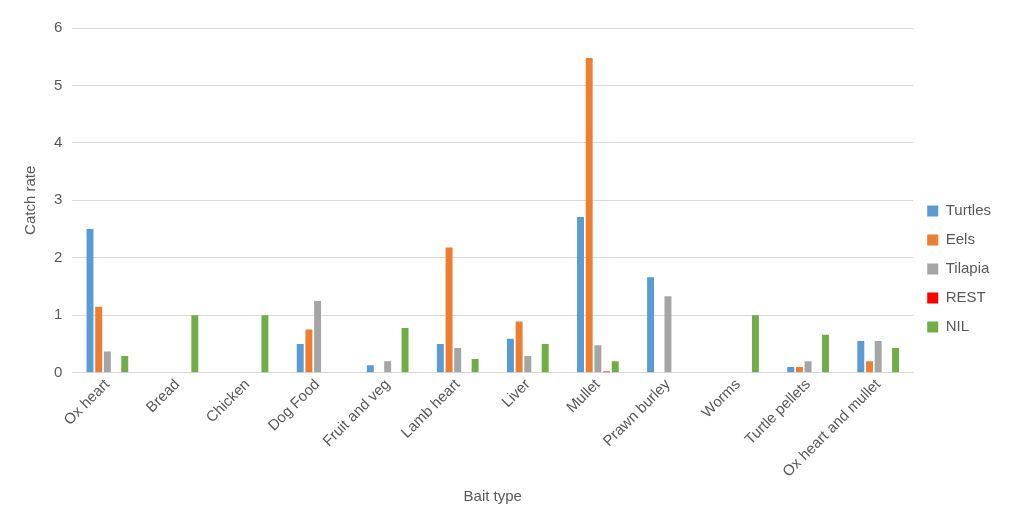 Image resolution: width=1019 pixels, height=528 pixels. Describe the element at coordinates (492, 496) in the screenshot. I see `x-axis-title: Bait type` at that location.